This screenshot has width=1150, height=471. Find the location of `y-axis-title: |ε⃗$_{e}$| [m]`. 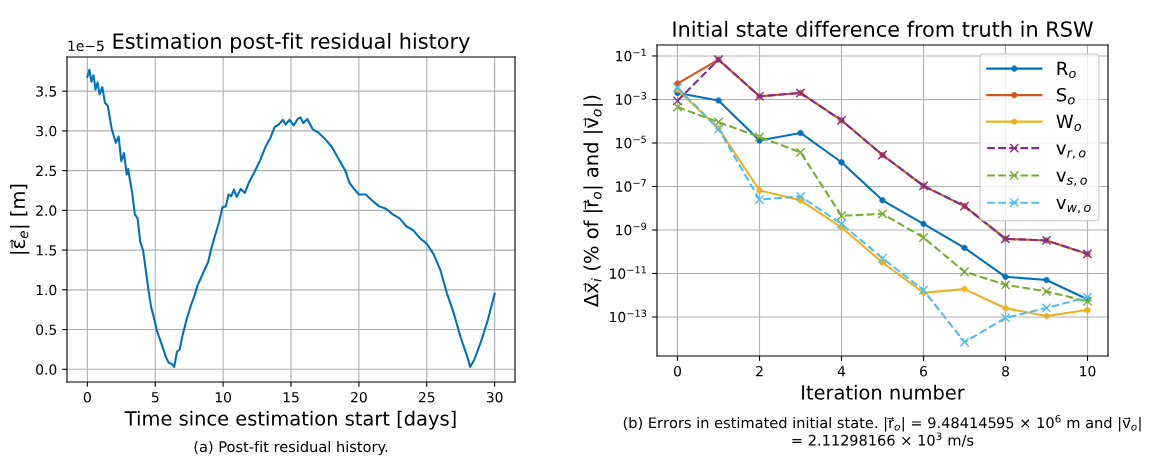

y-axis-title: |ε⃗$_{e}$| [m] is located at coordinates (20, 219).